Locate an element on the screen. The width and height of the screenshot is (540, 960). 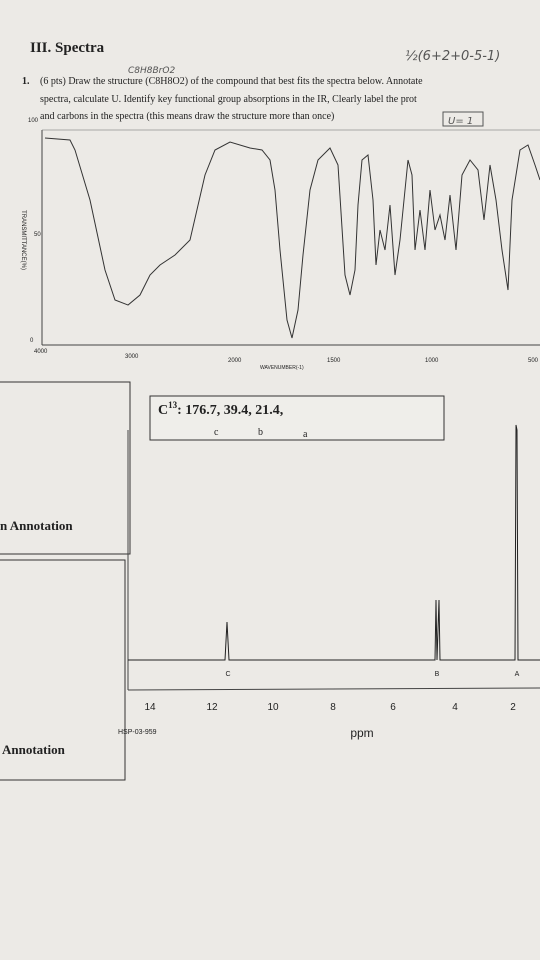
peak-label: B is located at coordinates (437, 674).